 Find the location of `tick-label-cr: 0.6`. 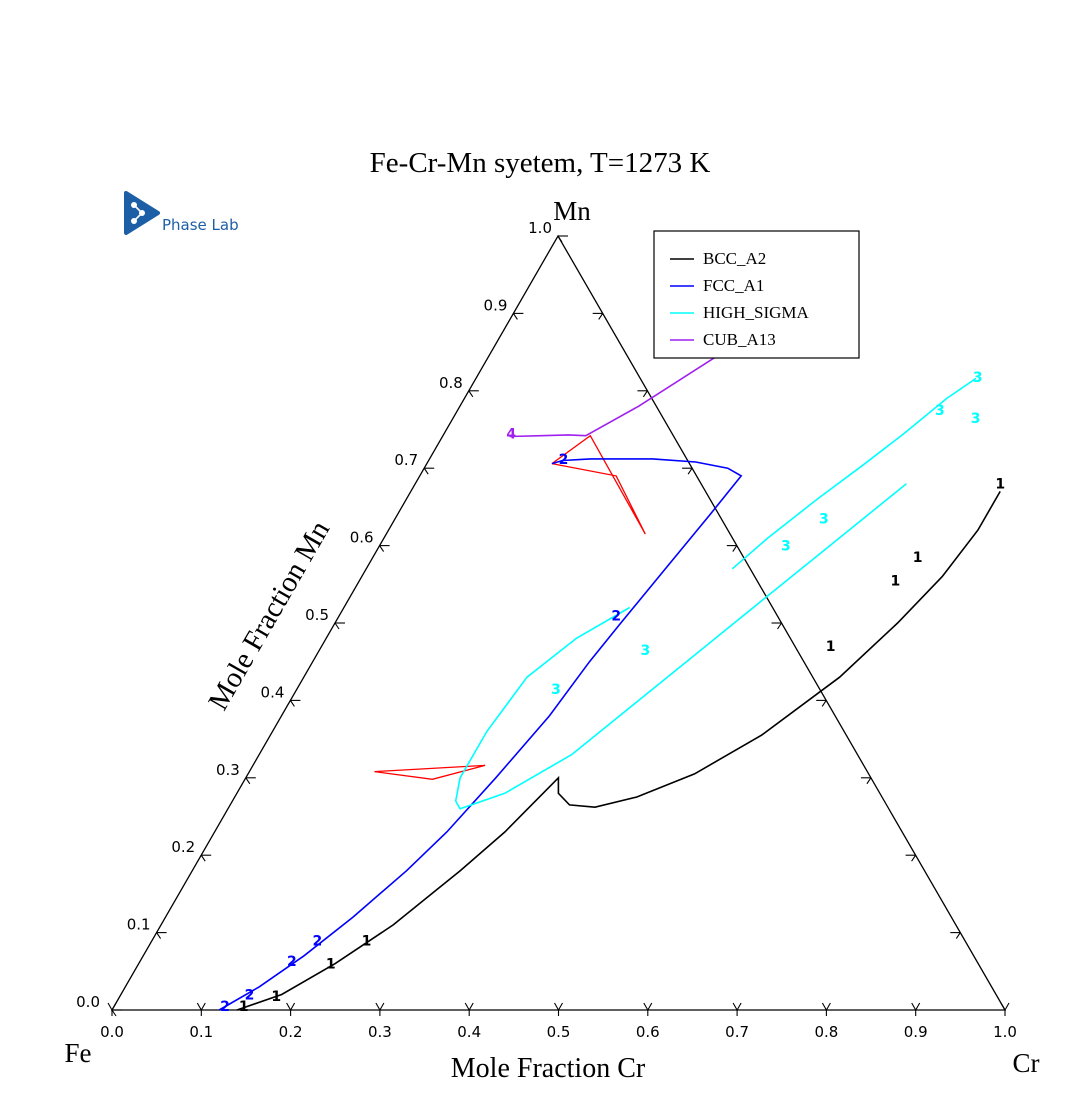

tick-label-cr: 0.6 is located at coordinates (648, 1032).